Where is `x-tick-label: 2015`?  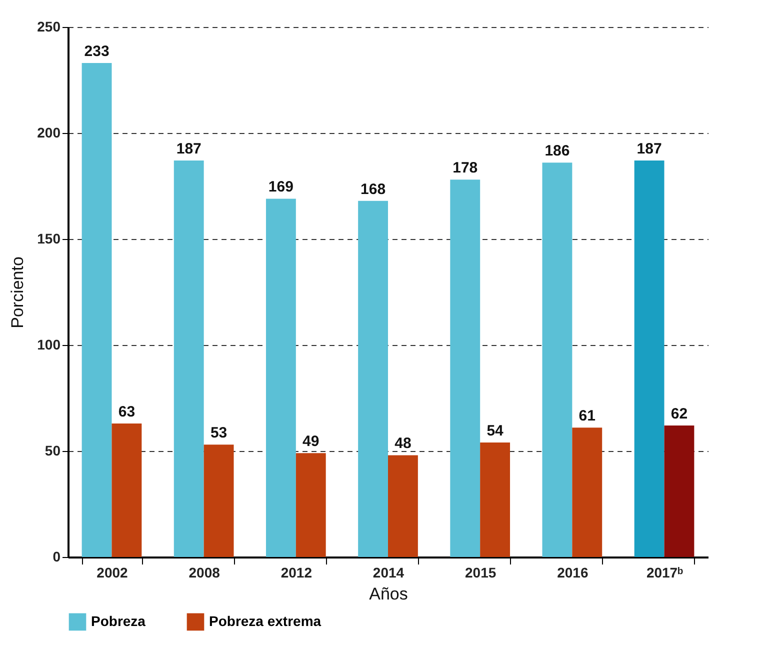
x-tick-label: 2015 is located at coordinates (480, 572).